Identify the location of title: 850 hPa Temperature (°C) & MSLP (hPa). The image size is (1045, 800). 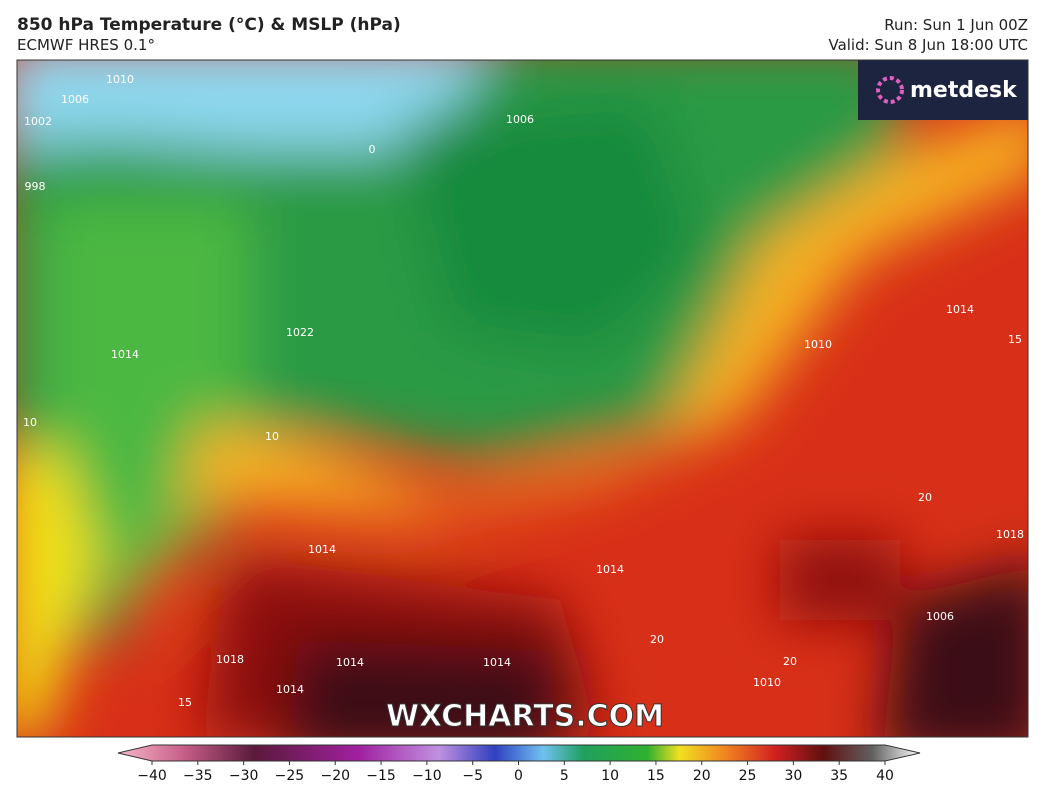
(209, 25).